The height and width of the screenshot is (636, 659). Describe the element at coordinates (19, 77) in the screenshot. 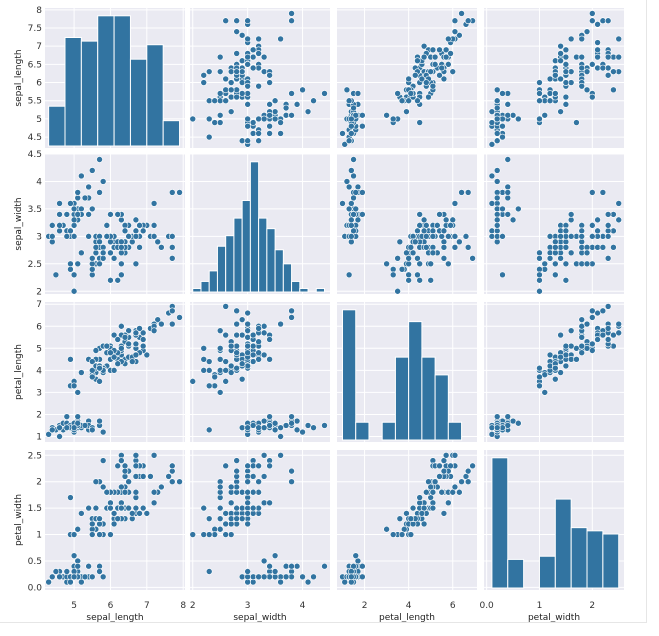

I see `y-axis-label: sepal_length` at that location.